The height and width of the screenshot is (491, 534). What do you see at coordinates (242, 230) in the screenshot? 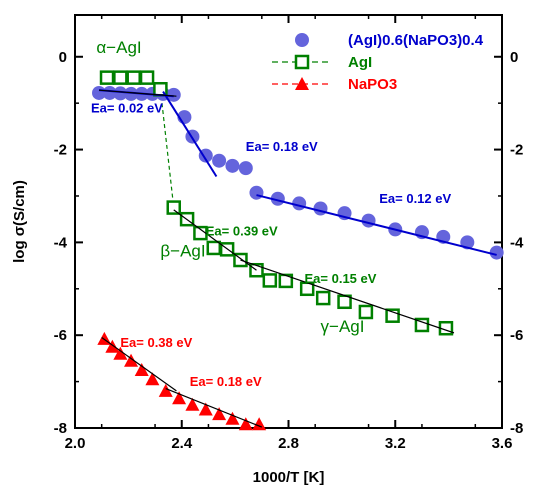
I see `activation-energy-label: Ea= 0.39 eV` at bounding box center [242, 230].